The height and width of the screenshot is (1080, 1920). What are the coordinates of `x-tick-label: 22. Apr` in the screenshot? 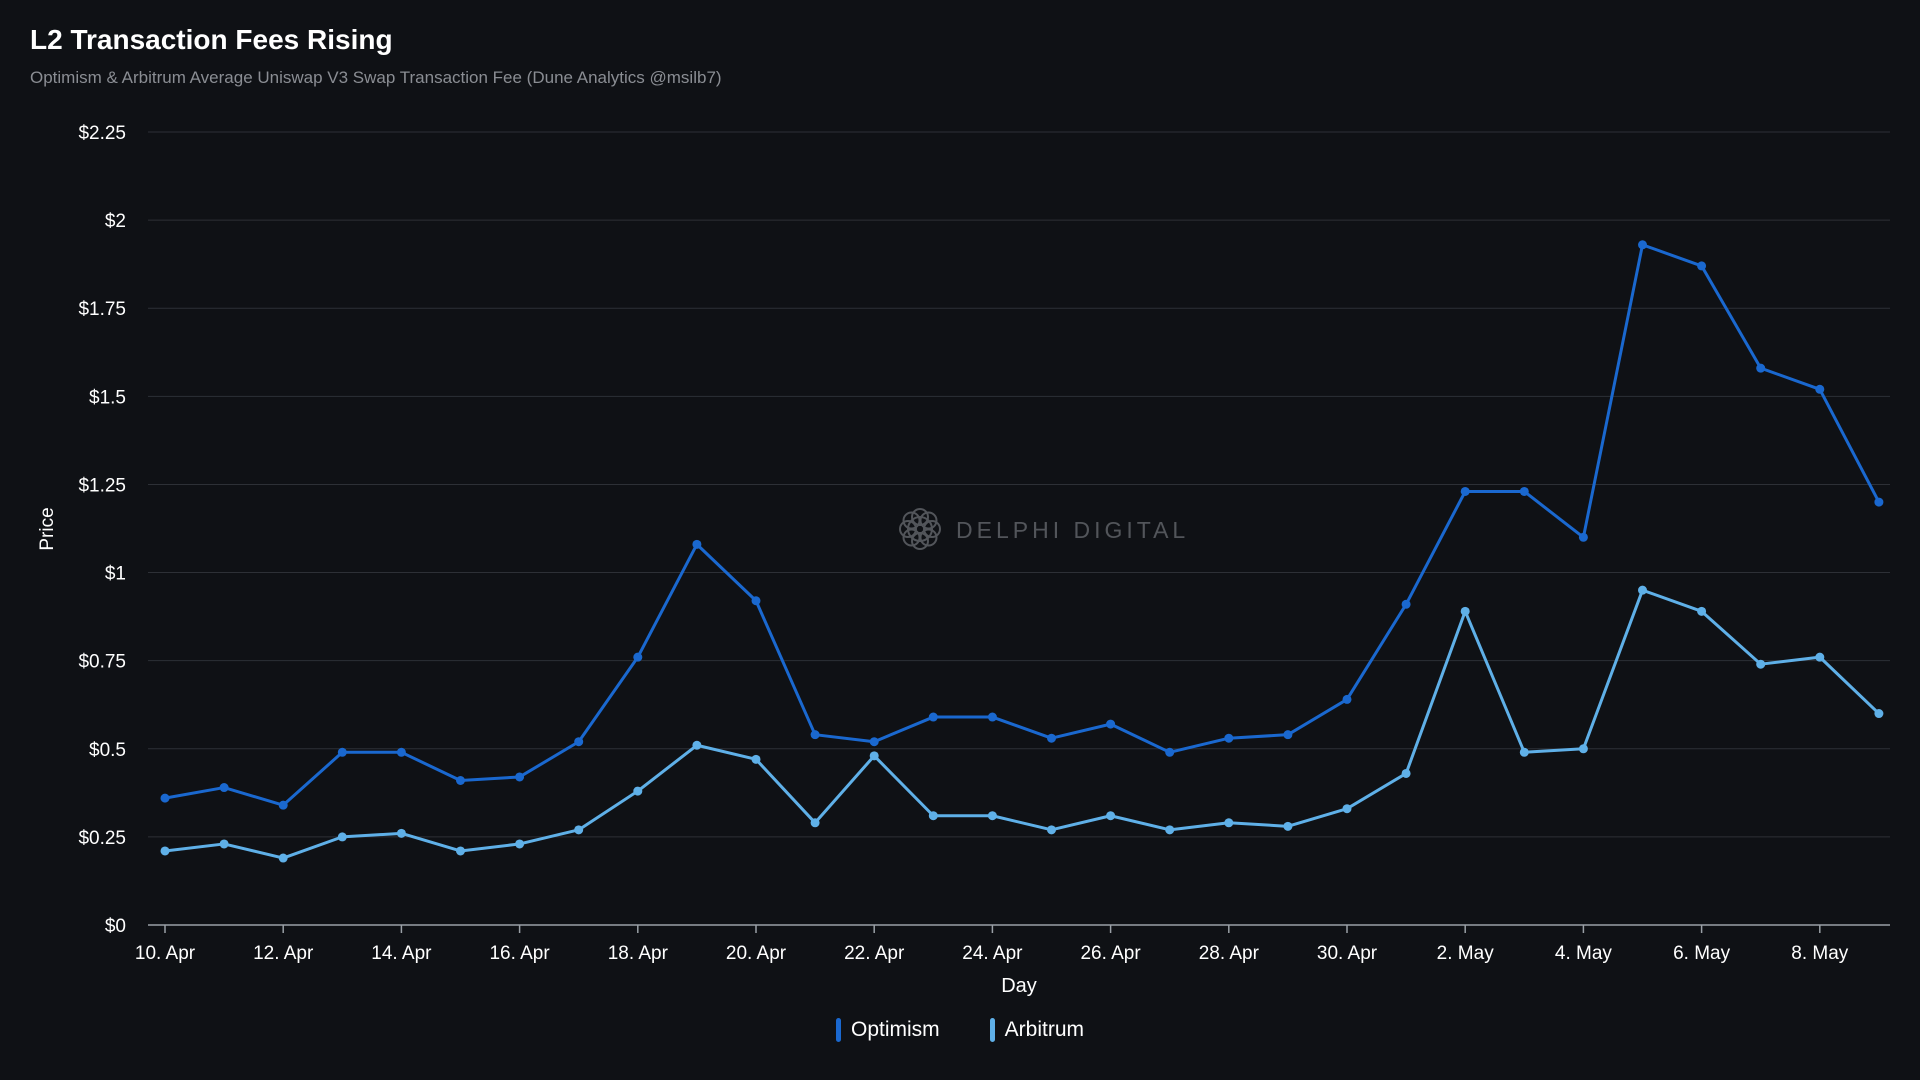 It's located at (874, 953).